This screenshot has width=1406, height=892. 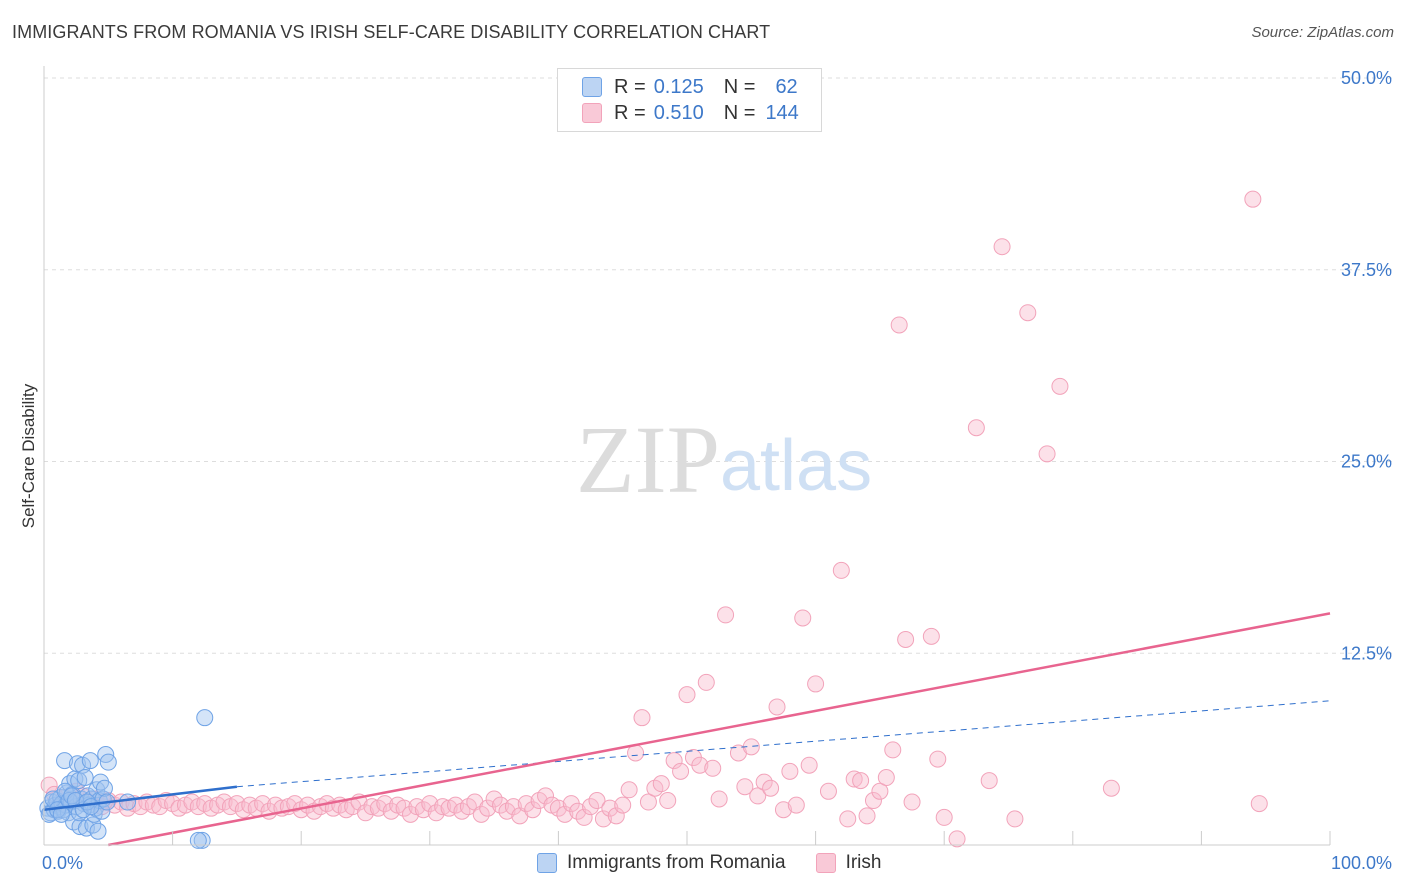 What do you see at coordinates (863, 862) in the screenshot?
I see `legend-label-irish: Irish` at bounding box center [863, 862].